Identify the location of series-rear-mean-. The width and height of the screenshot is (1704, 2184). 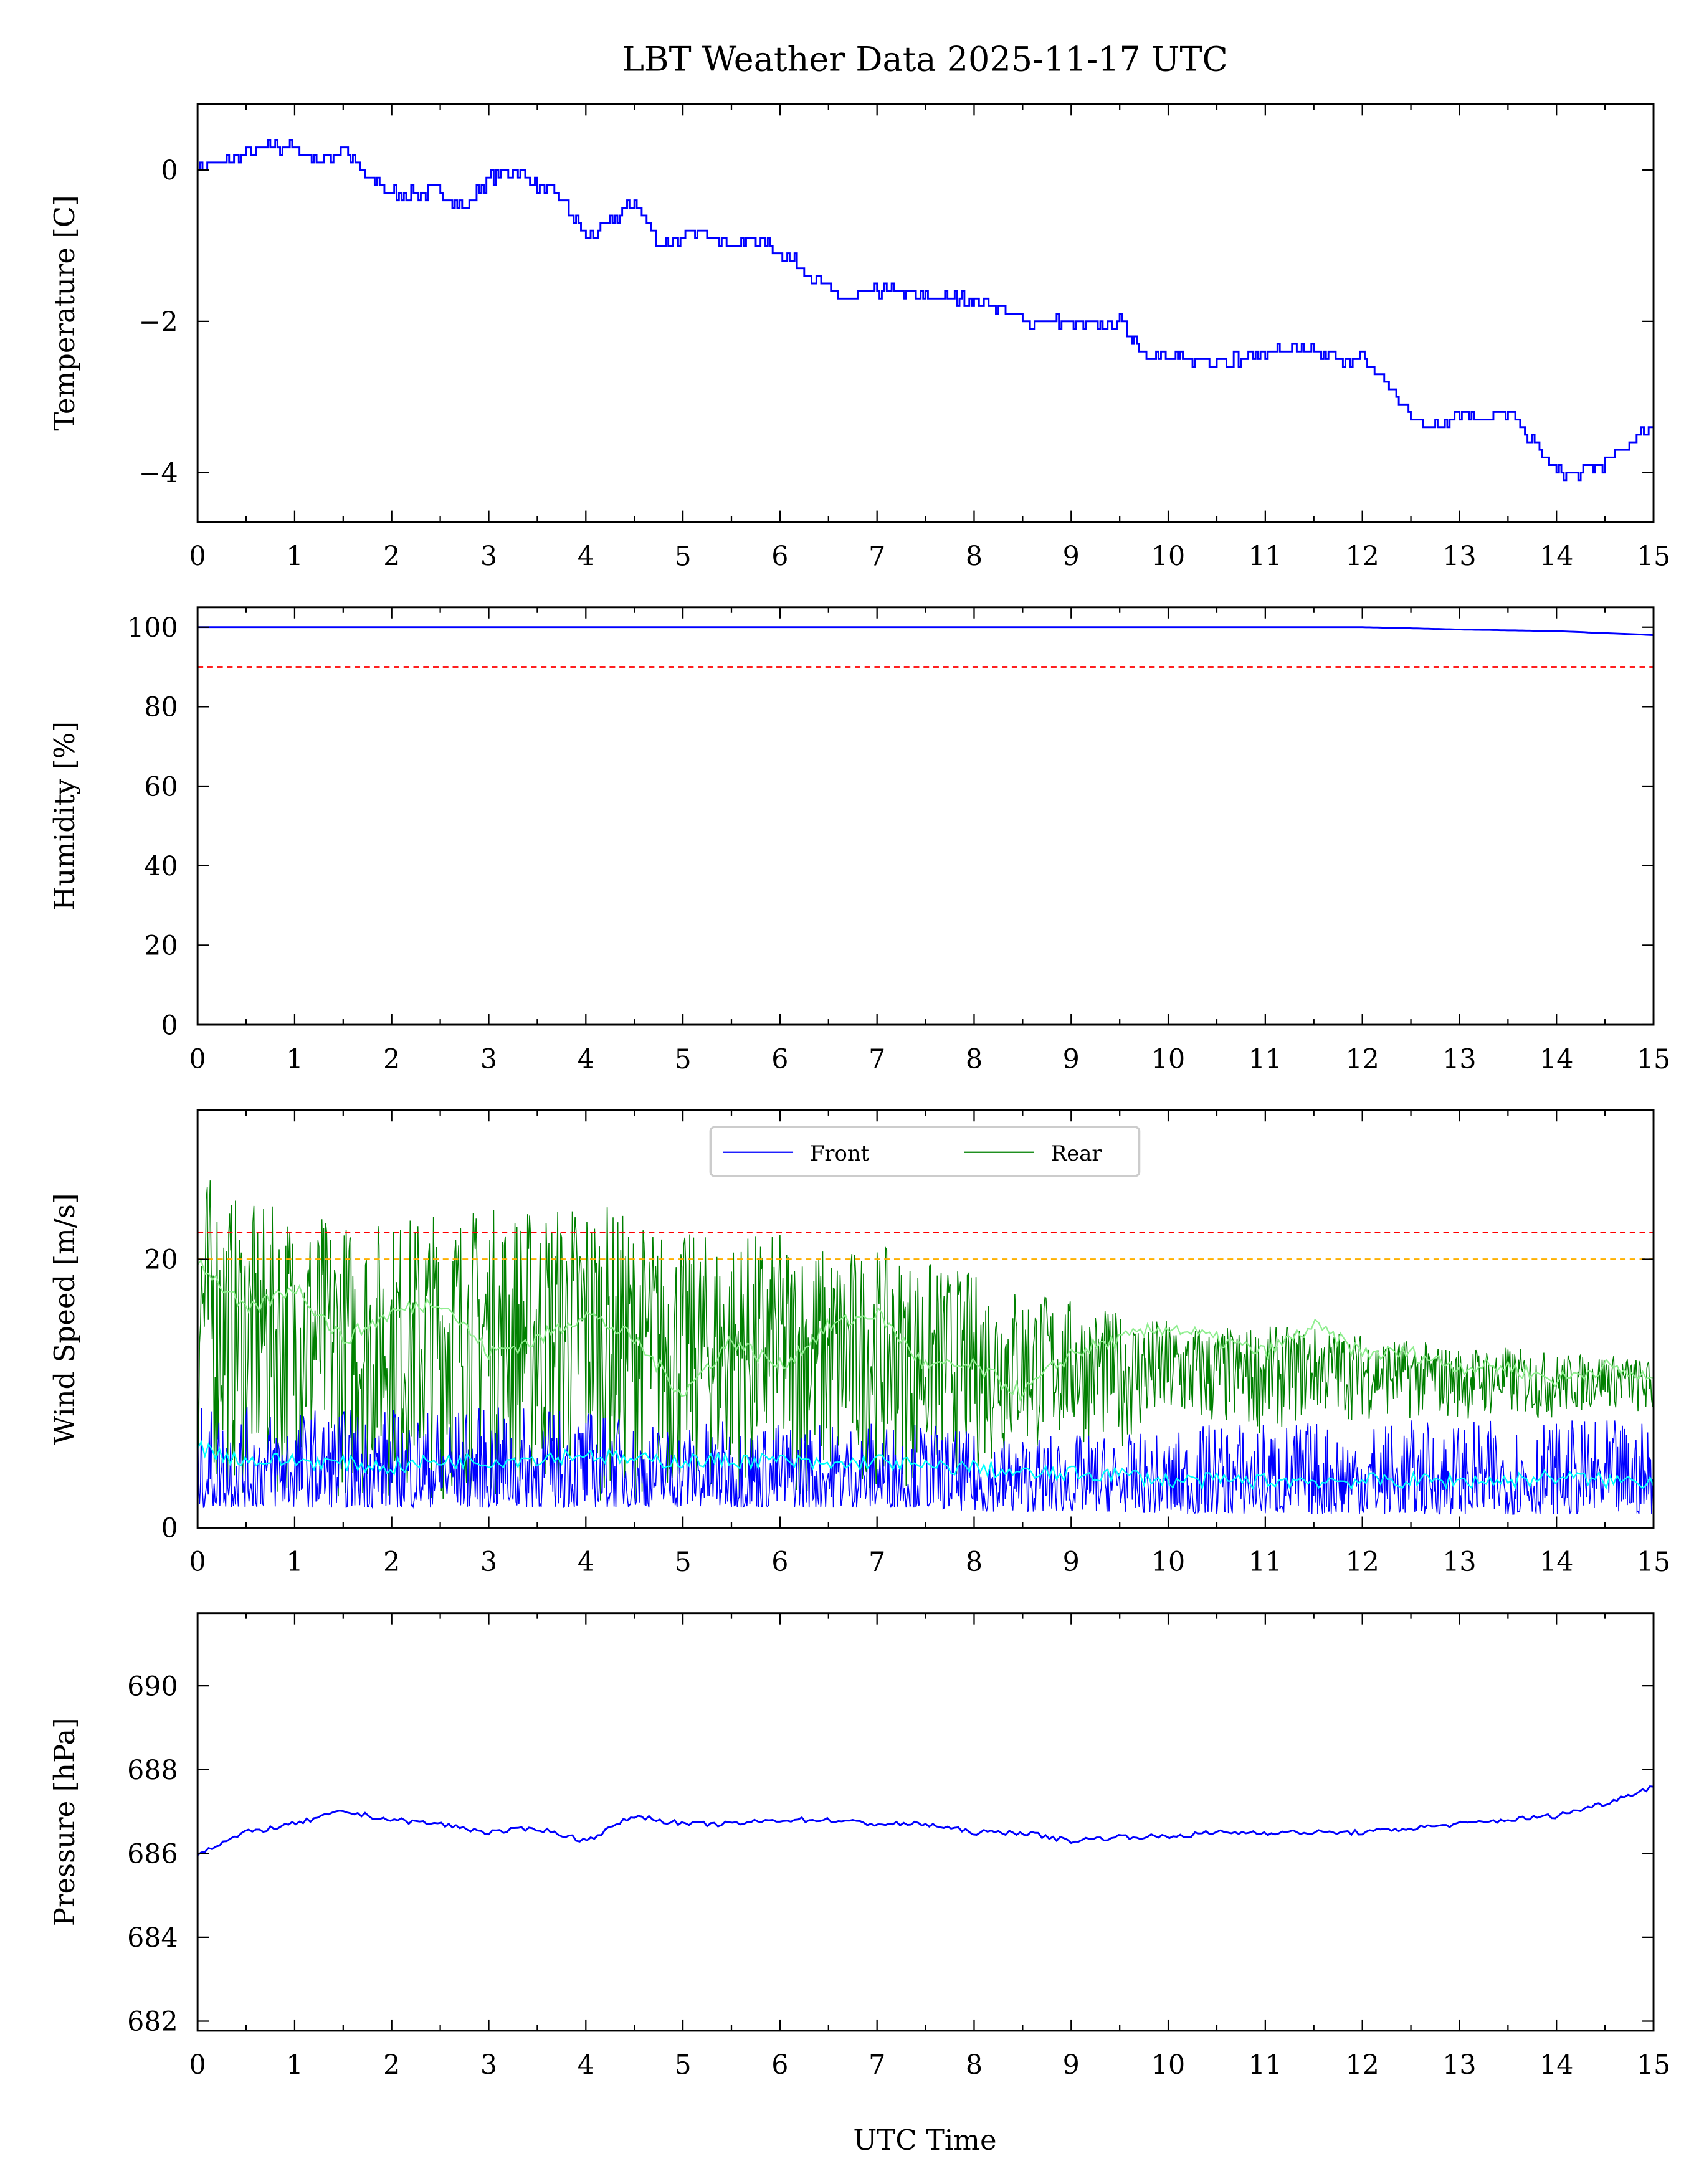
(926, 1330).